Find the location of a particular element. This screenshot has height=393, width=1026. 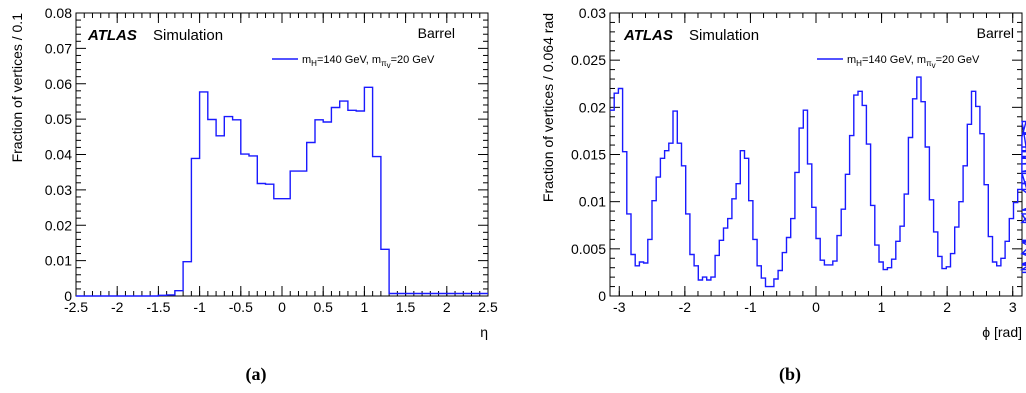

y-tick-label: 0.05 is located at coordinates (58, 119).